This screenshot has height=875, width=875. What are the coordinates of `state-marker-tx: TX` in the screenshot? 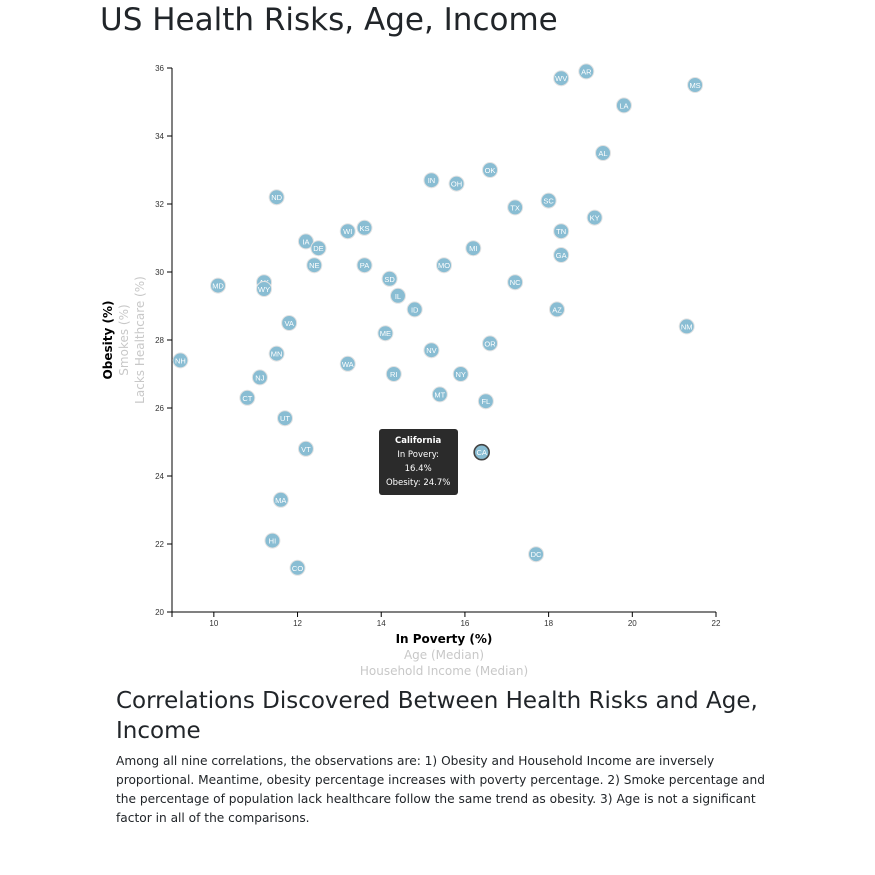 It's located at (515, 207).